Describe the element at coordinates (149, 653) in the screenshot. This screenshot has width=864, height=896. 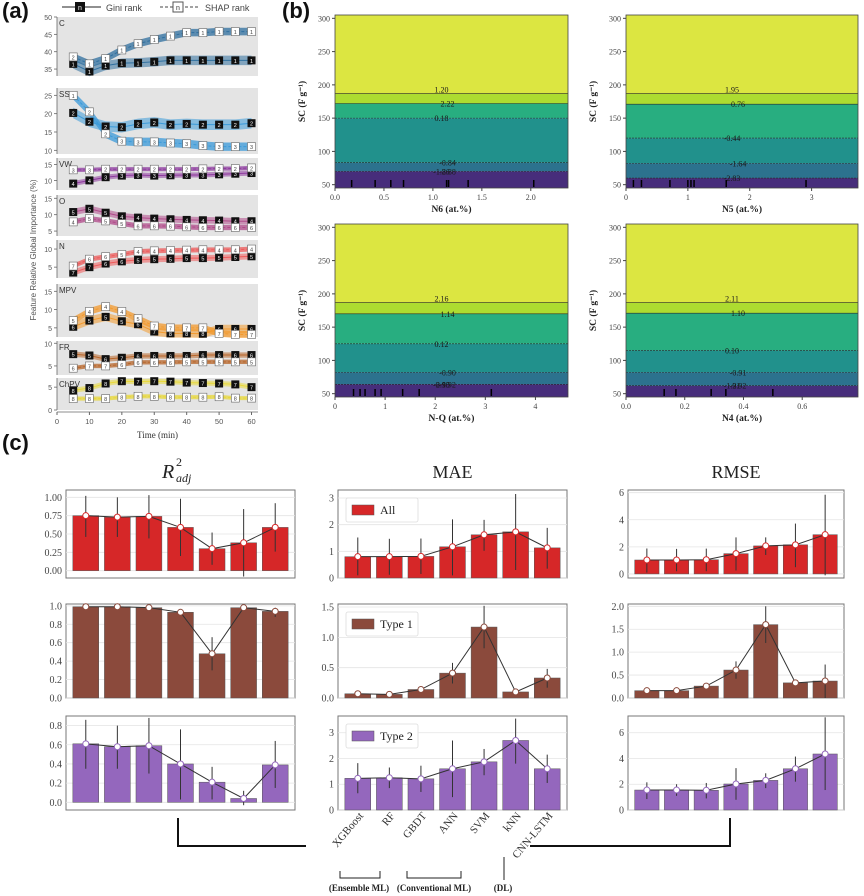
I see `bar` at that location.